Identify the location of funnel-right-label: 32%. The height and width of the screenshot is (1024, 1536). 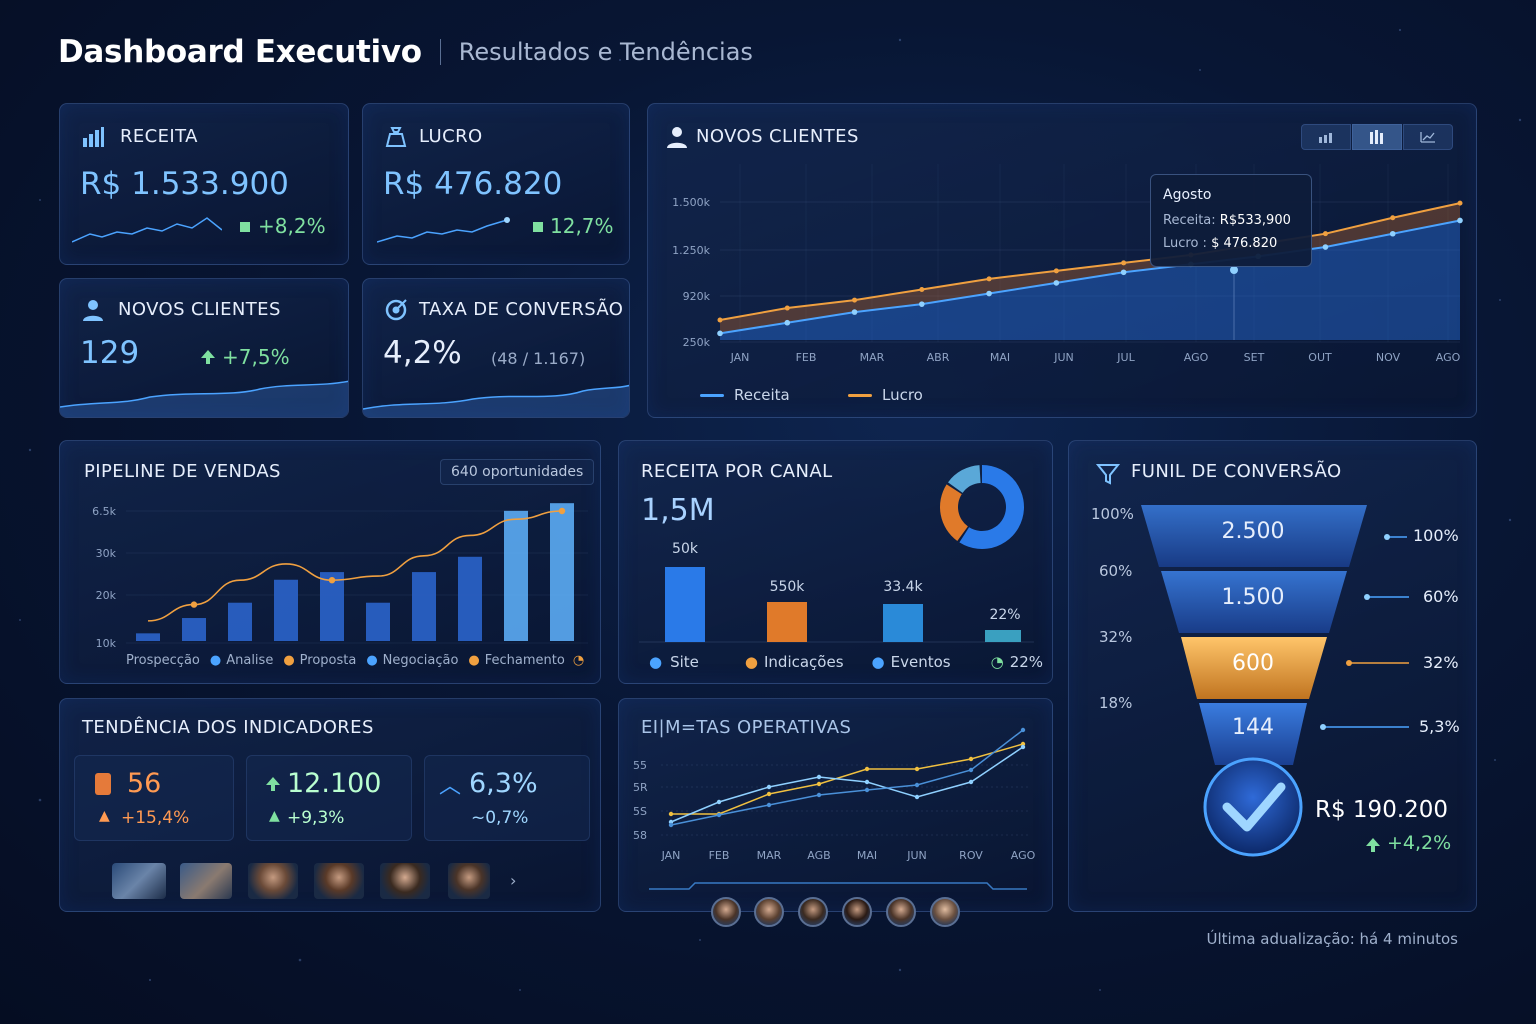
(1441, 662).